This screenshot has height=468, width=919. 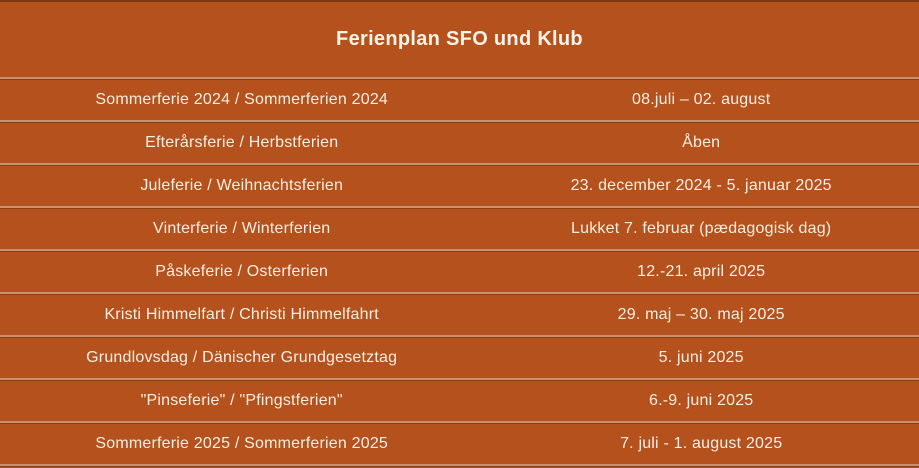 I want to click on holiday-name: "Pinseferie" / "Pfingstferien", so click(x=241, y=400).